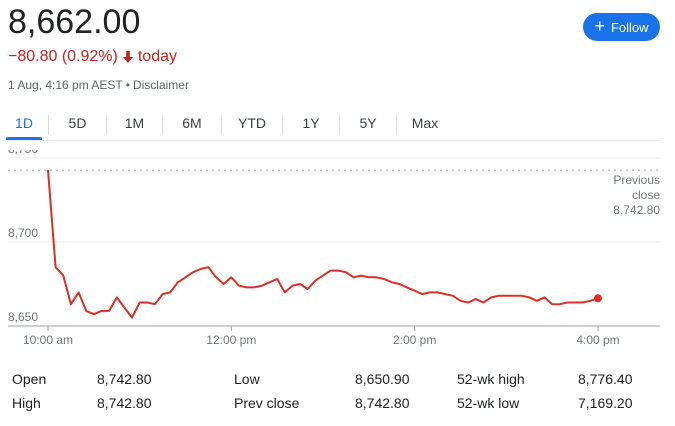  Describe the element at coordinates (382, 379) in the screenshot. I see `stat-low-value: 8,650.90` at that location.